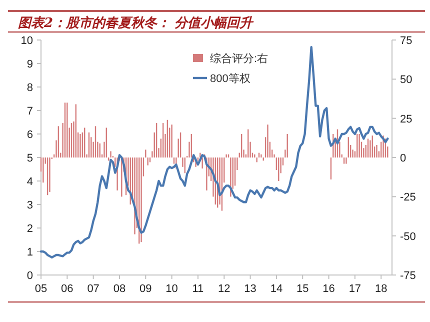 The width and height of the screenshot is (430, 322). I want to click on y2-tick-label: -50, so click(408, 236).